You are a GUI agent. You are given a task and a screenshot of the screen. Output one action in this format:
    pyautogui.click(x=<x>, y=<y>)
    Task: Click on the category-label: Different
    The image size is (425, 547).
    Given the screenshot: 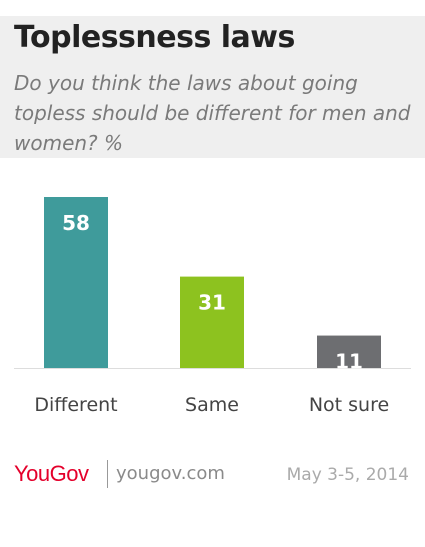 What is the action you would take?
    pyautogui.click(x=75, y=405)
    